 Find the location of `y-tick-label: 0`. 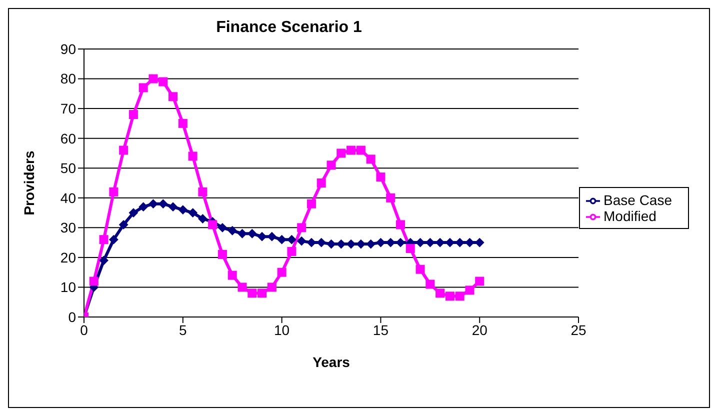

y-tick-label: 0 is located at coordinates (72, 316).